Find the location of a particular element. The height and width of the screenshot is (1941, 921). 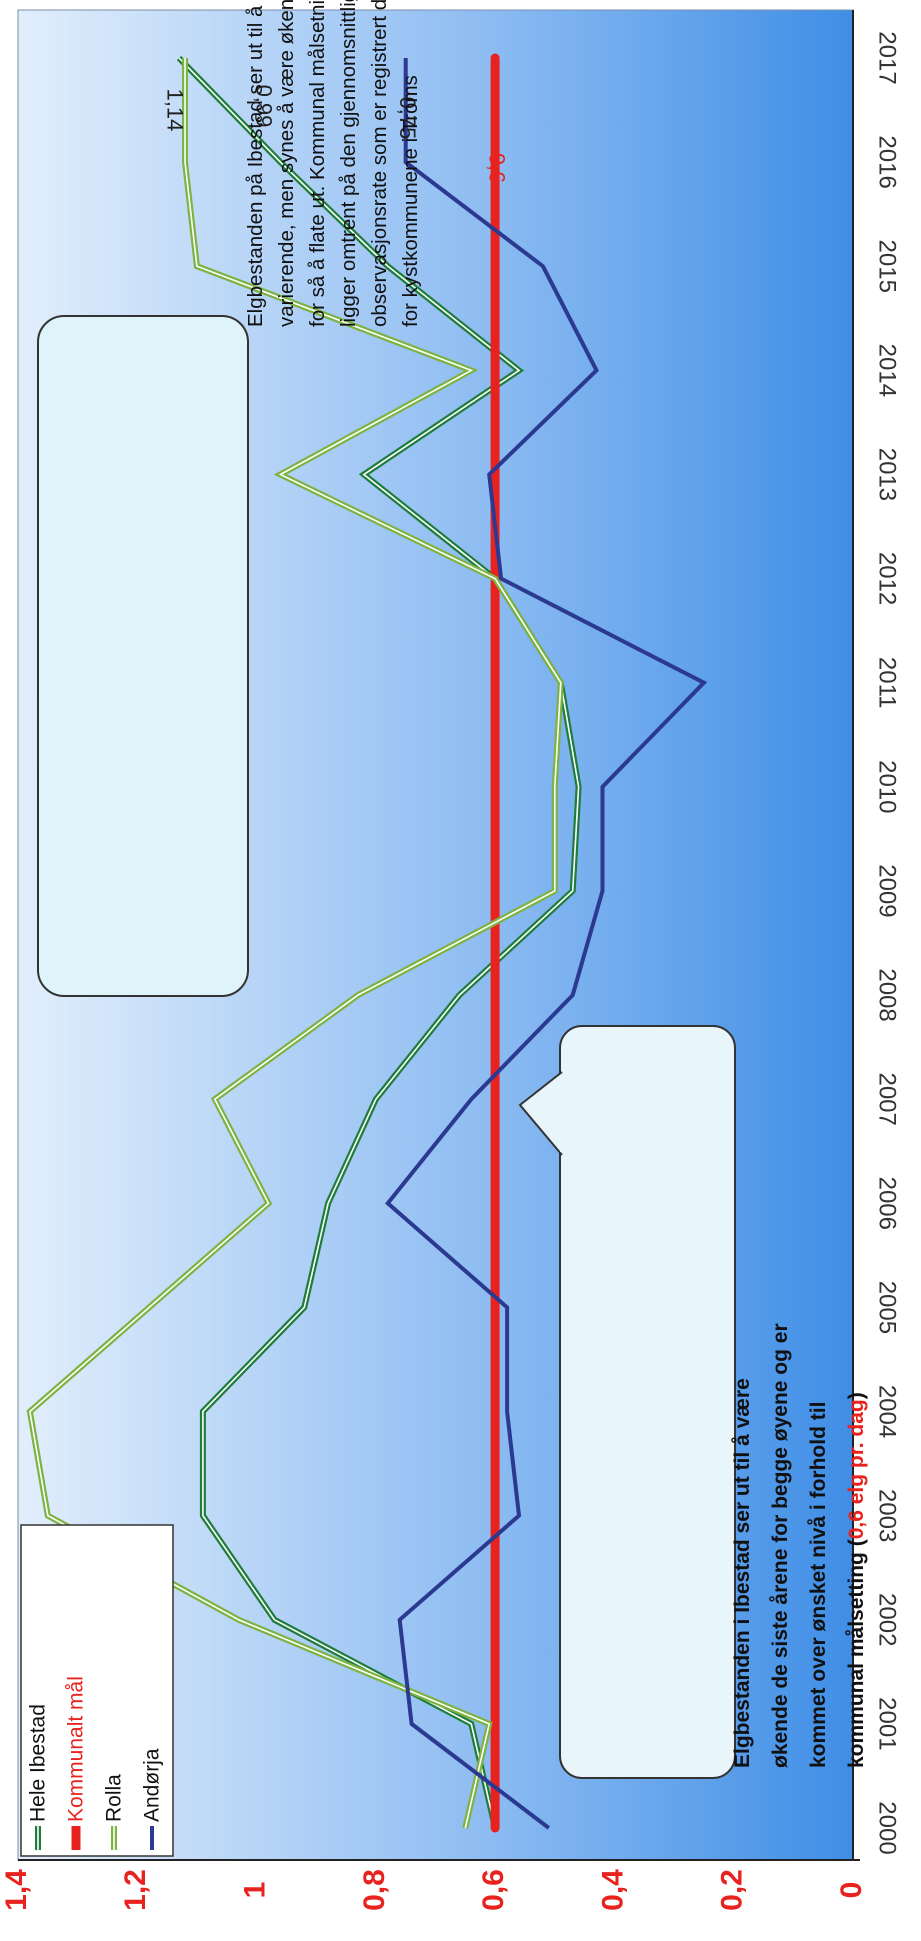

x-tick-label: 2010 is located at coordinates (887, 786).